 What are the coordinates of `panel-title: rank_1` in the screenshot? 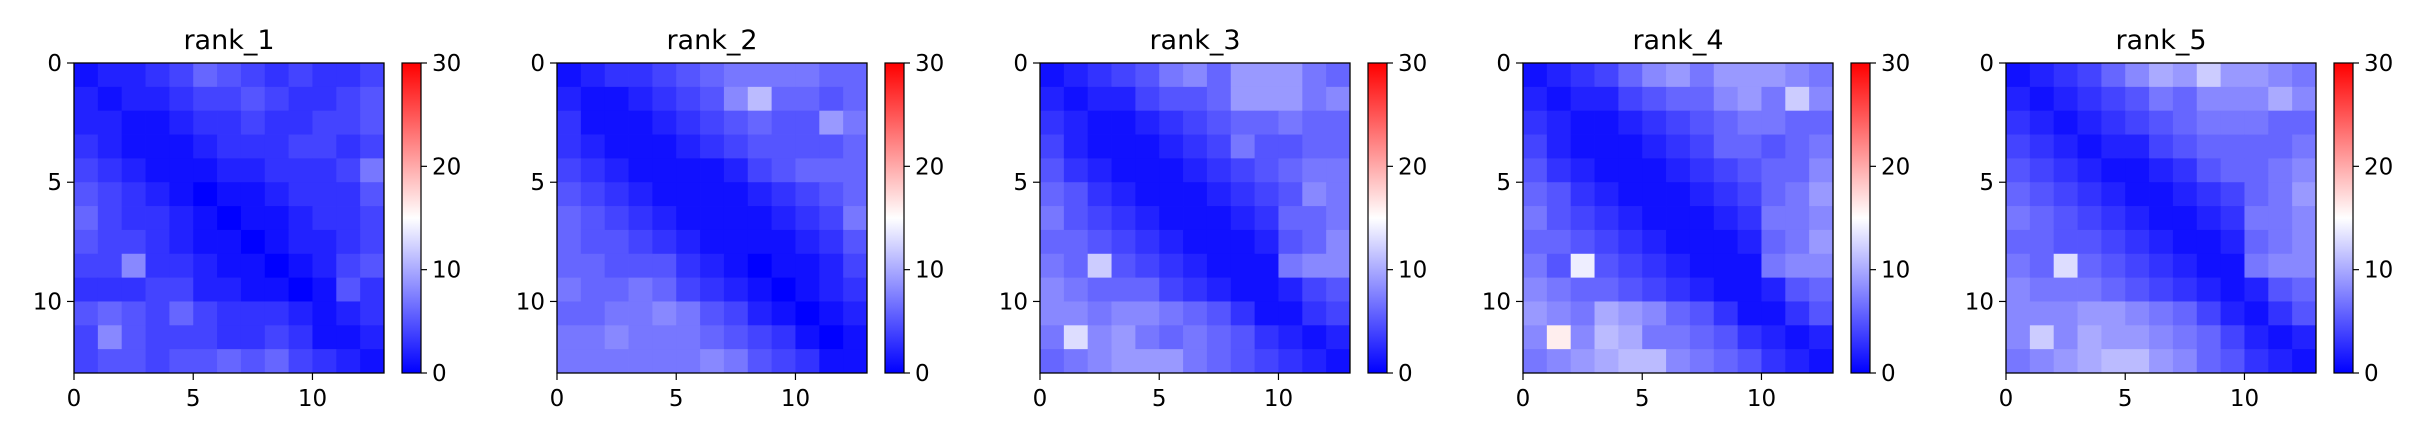 It's located at (228, 40).